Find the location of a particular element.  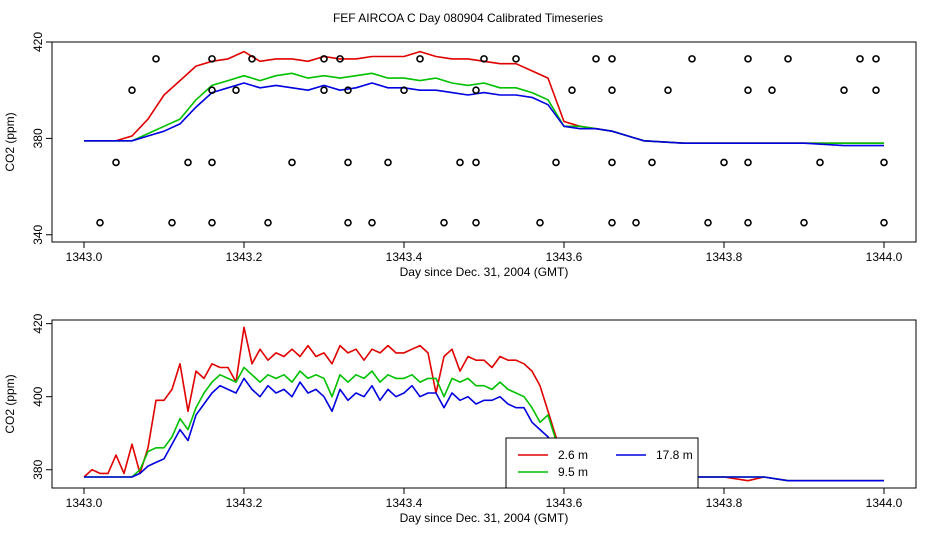

y-tick-label: 340 is located at coordinates (38, 234).